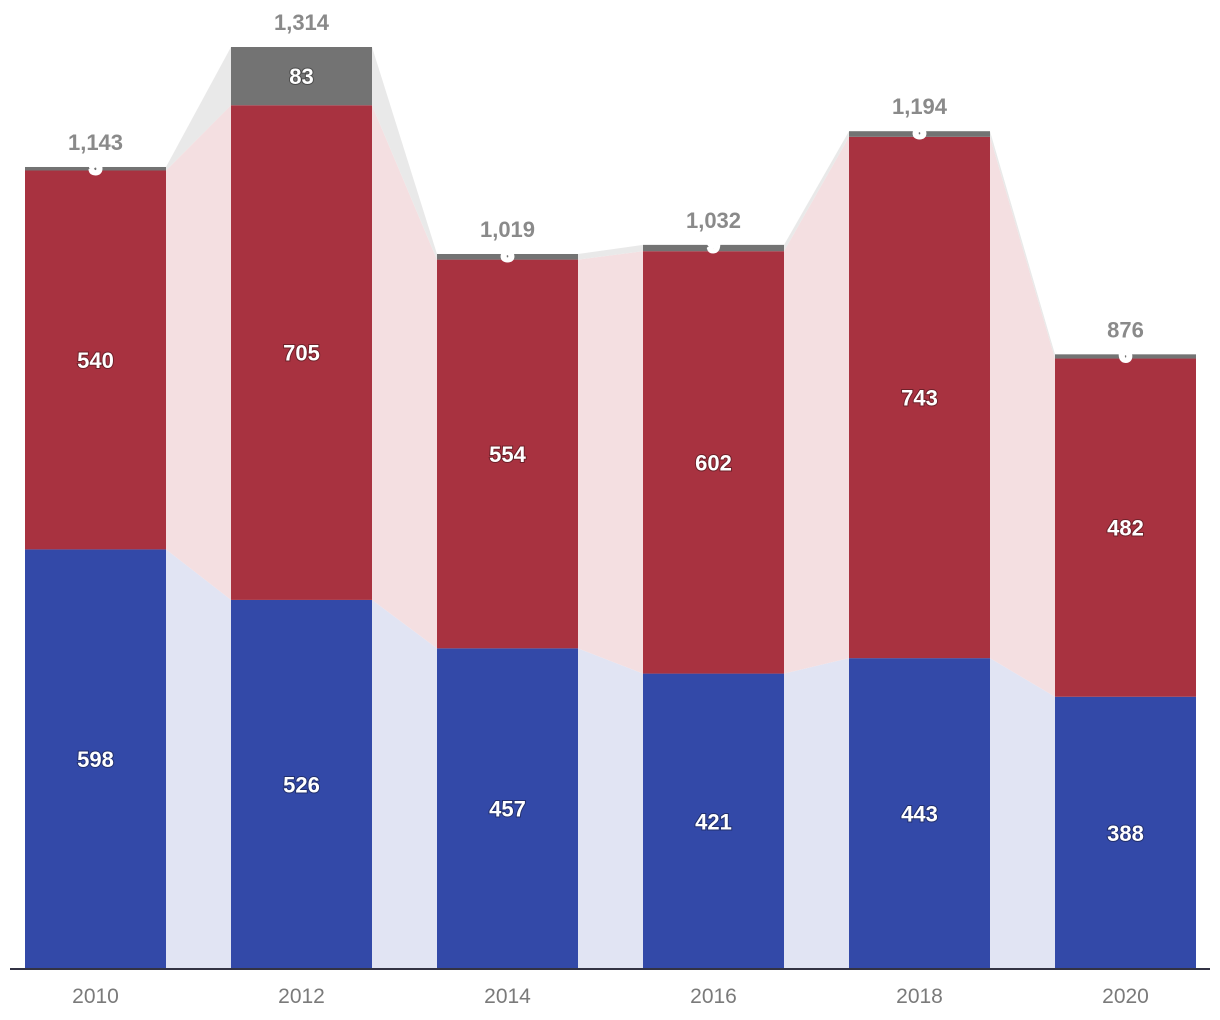 The width and height of the screenshot is (1220, 1020). What do you see at coordinates (1022, 416) in the screenshot?
I see `band-series-2-2018-2020` at bounding box center [1022, 416].